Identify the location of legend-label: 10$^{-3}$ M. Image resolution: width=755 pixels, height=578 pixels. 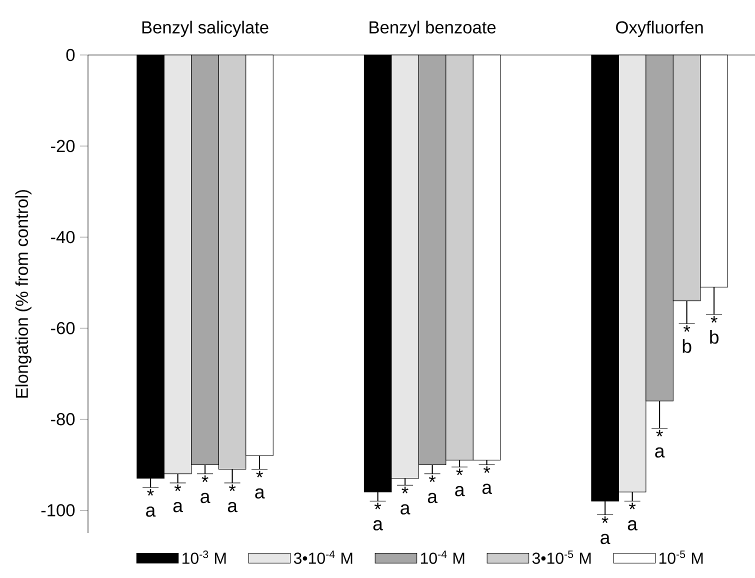
(204, 557).